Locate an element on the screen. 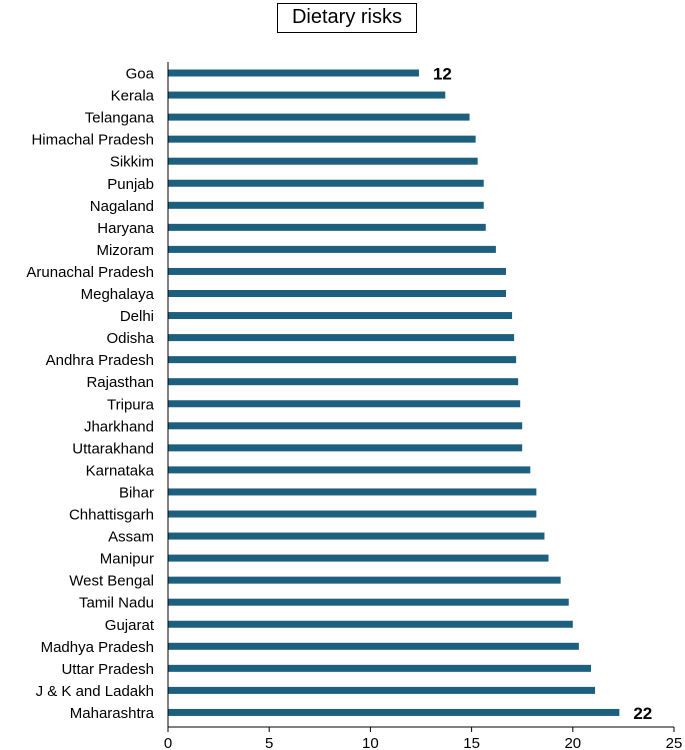  category-label-jharkhand: Jharkhand is located at coordinates (119, 426).